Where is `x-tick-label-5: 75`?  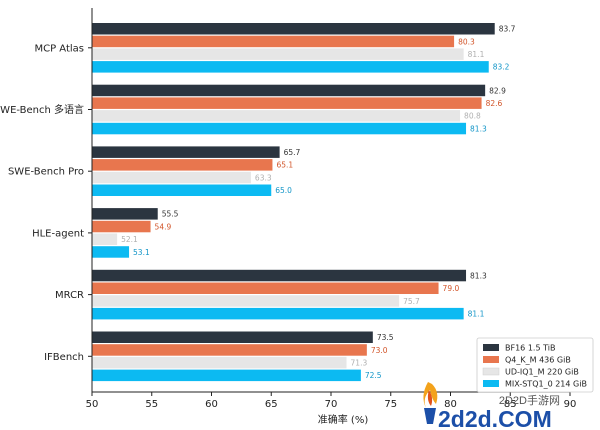
x-tick-label-5: 75 is located at coordinates (390, 404).